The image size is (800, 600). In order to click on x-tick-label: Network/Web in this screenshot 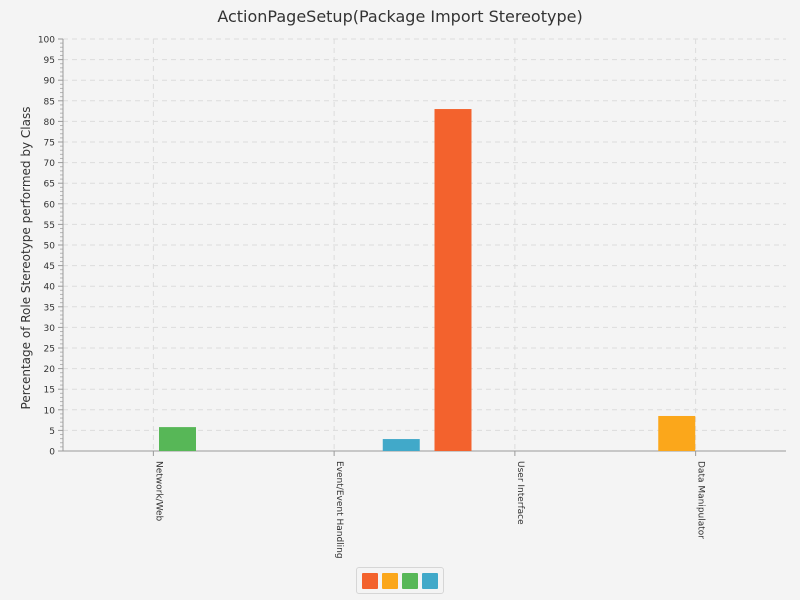, I will do `click(158, 491)`.